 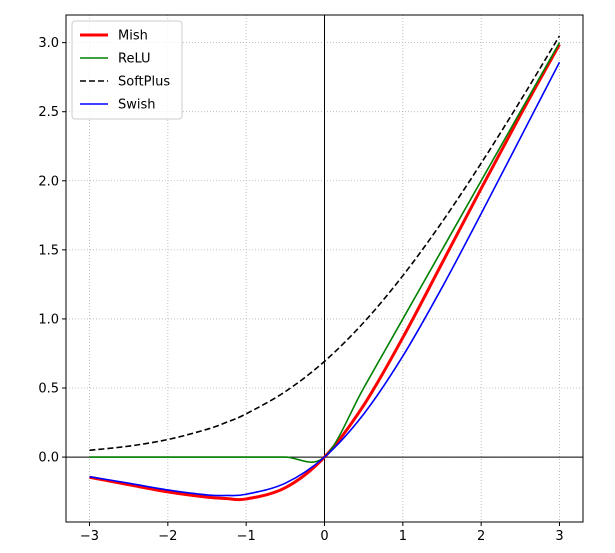 I want to click on x-tick-label: 3, so click(x=559, y=536).